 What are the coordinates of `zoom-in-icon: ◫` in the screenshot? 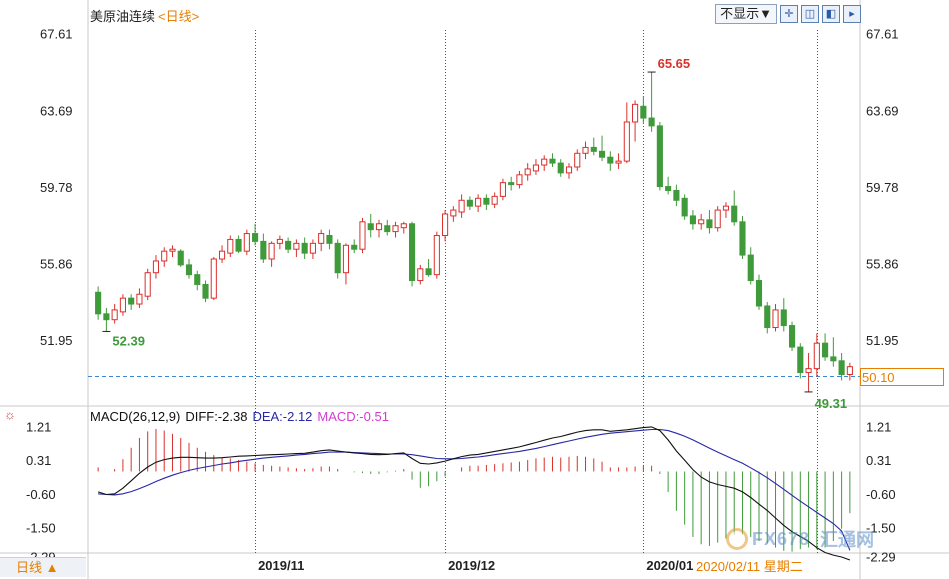 It's located at (810, 14).